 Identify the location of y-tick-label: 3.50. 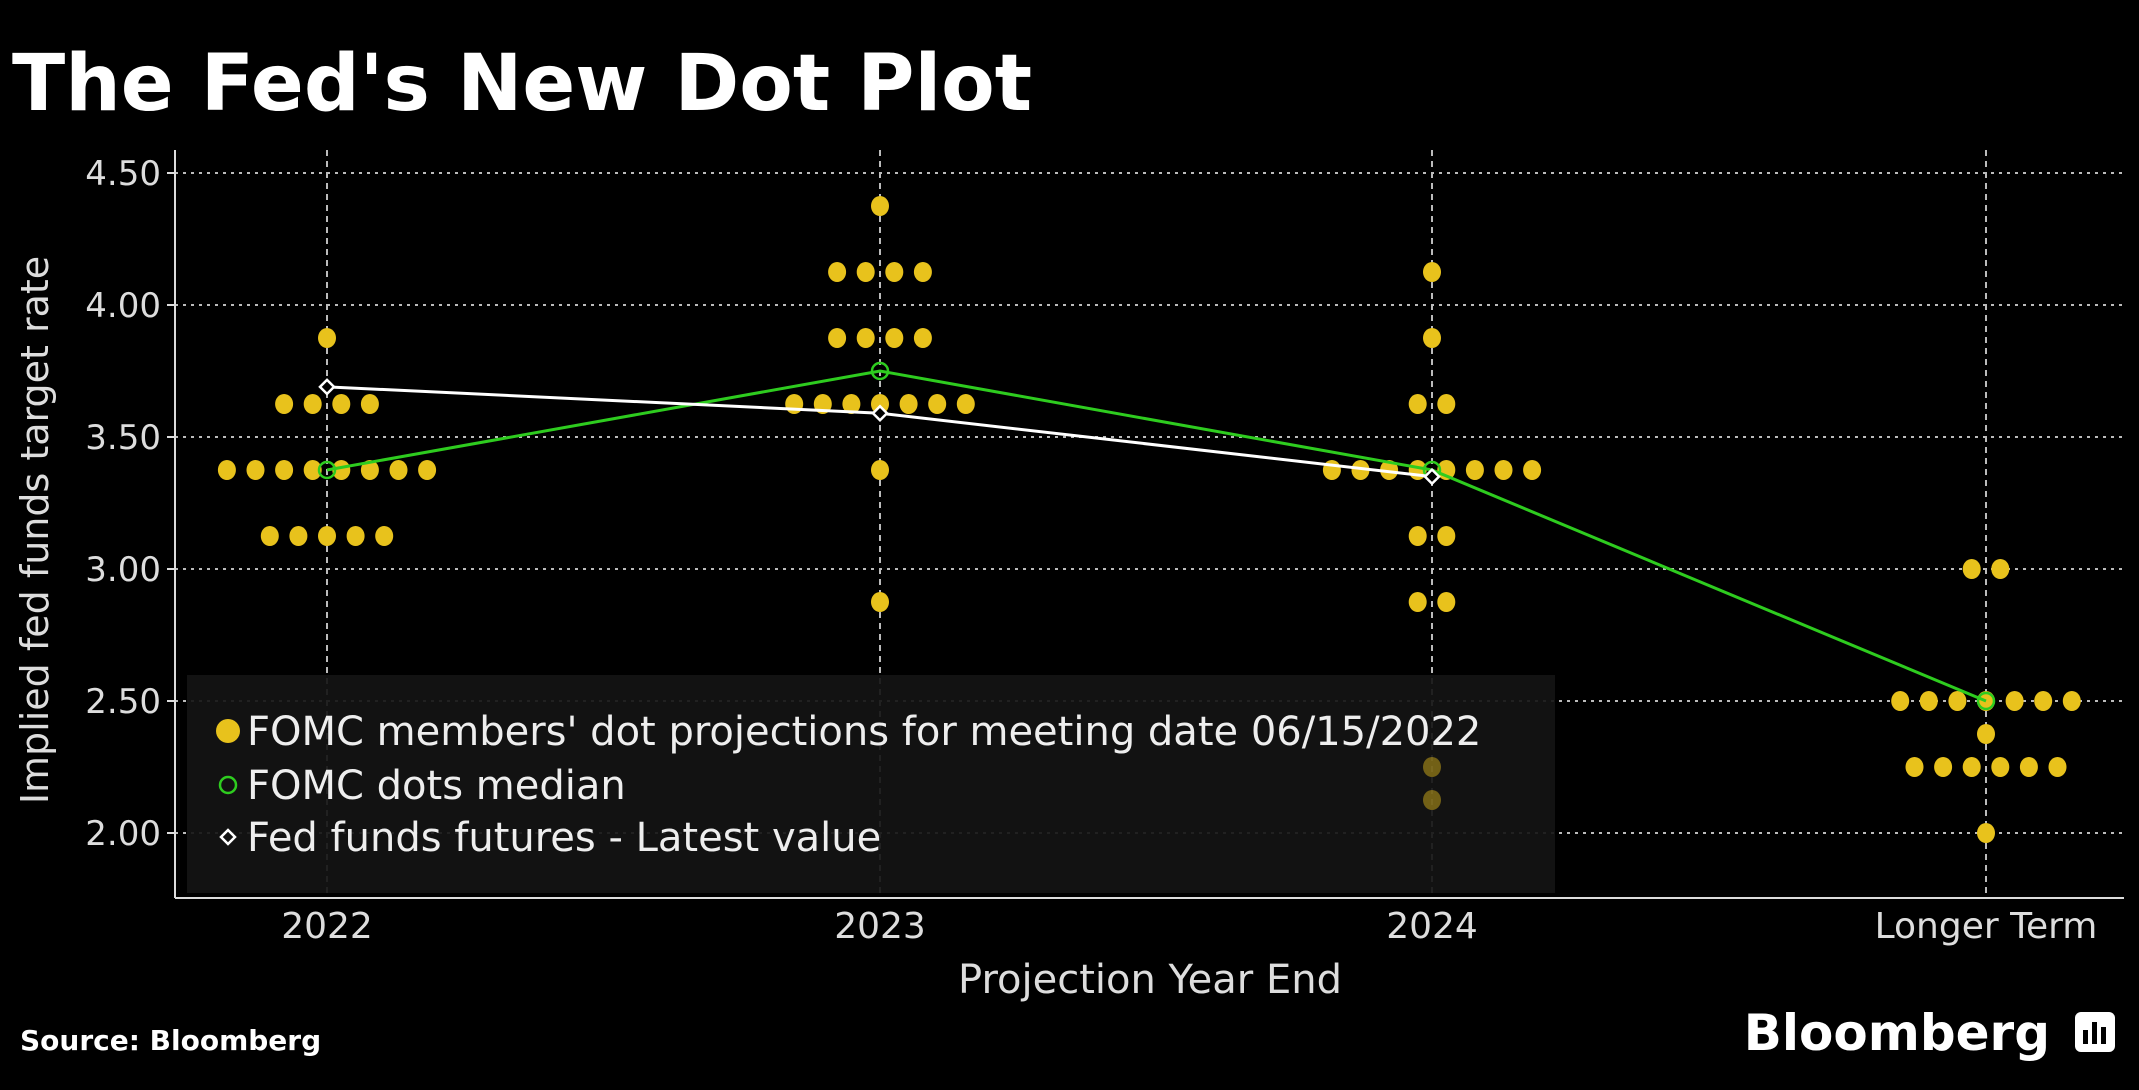
(123, 438).